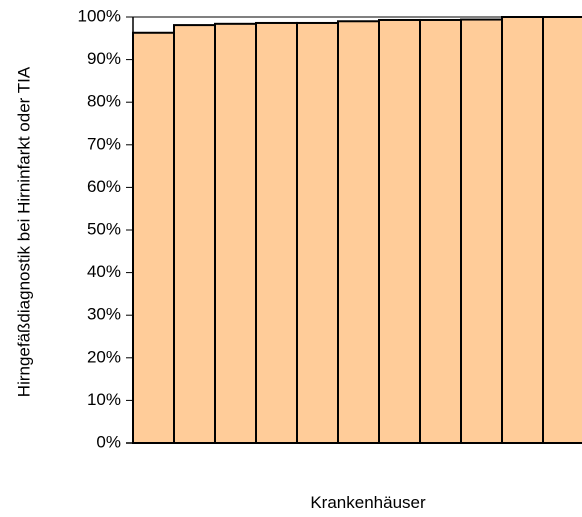  What do you see at coordinates (104, 101) in the screenshot?
I see `y-tick-label: 80%` at bounding box center [104, 101].